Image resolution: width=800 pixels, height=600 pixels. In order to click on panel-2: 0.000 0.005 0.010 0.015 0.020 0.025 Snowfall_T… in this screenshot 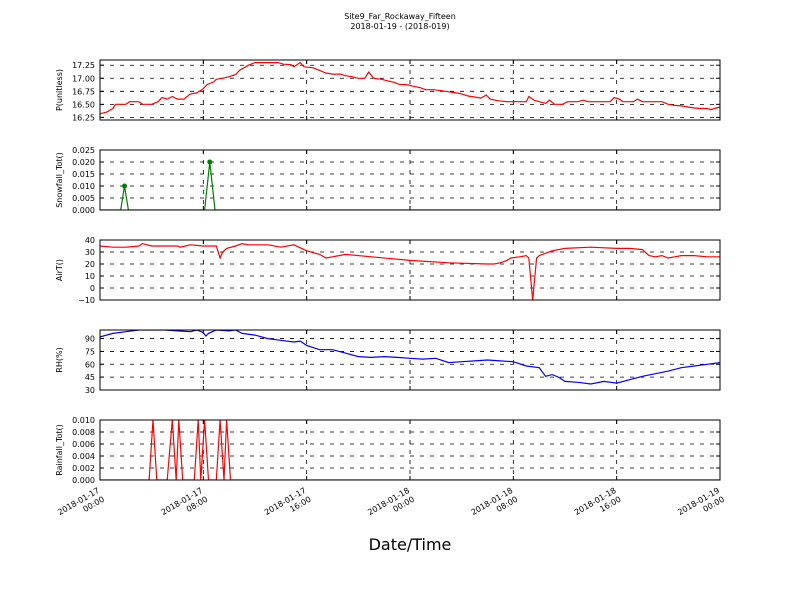, I will do `click(388, 180)`.